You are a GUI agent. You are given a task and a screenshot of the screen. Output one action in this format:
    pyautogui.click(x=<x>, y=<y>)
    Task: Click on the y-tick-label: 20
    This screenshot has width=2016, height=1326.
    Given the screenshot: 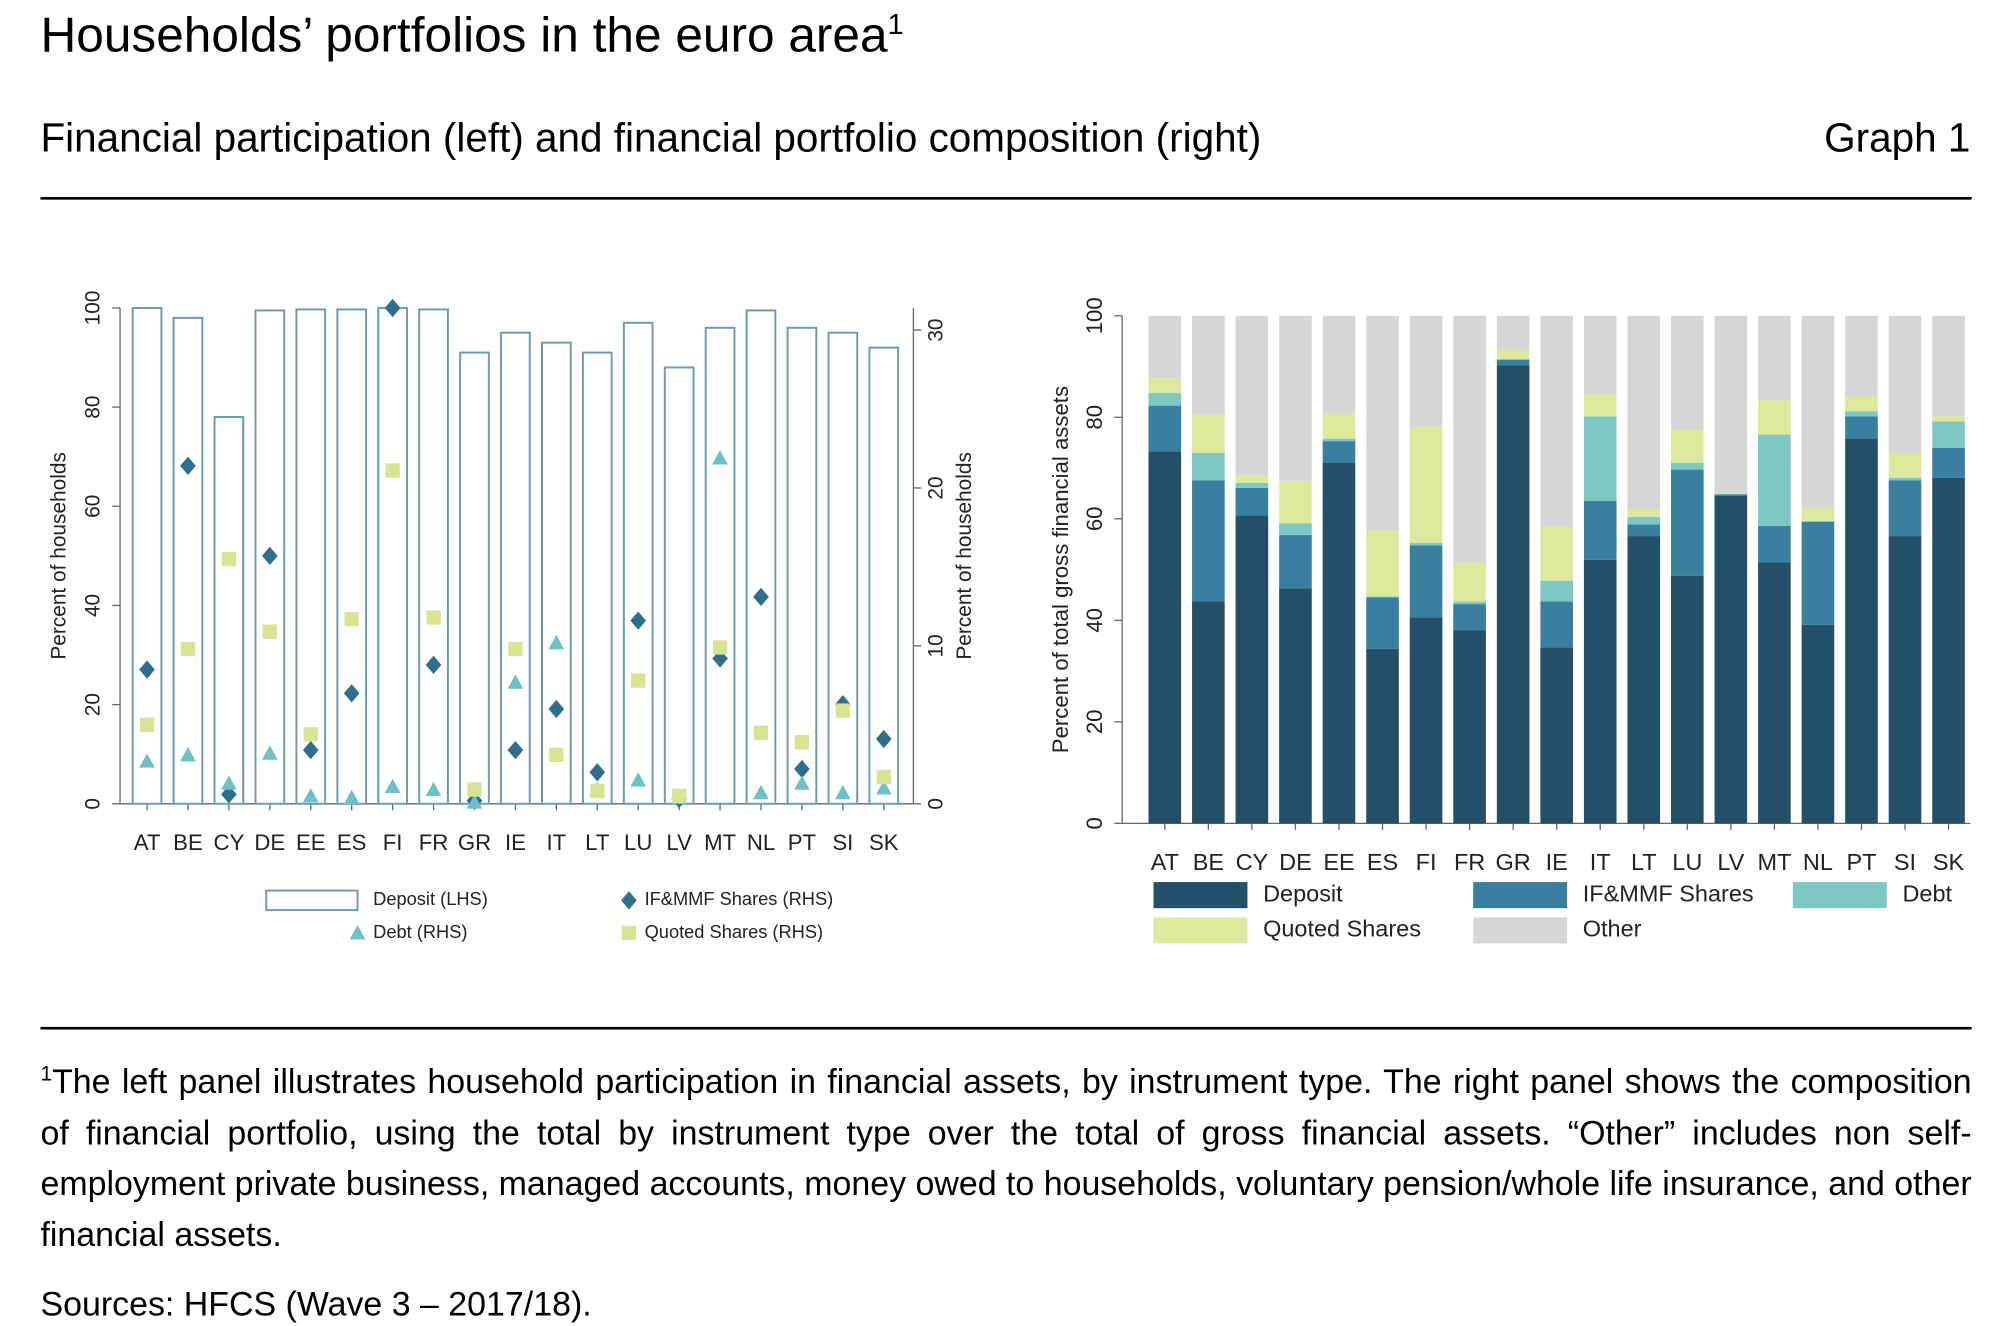 What is the action you would take?
    pyautogui.click(x=92, y=704)
    